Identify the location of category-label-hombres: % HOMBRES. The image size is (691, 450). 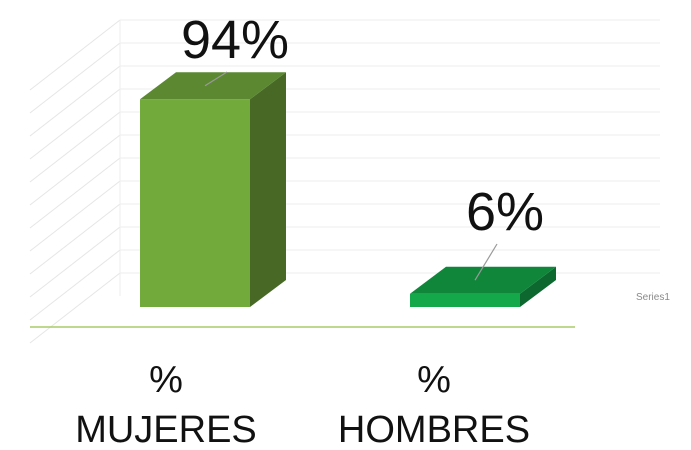
(434, 404).